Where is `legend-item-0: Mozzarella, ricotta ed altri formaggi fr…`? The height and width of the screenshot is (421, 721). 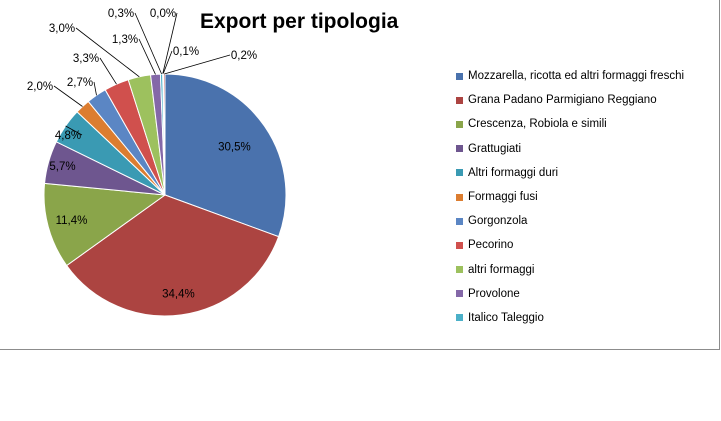
legend-item-0: Mozzarella, ricotta ed altri formaggi fr… is located at coordinates (587, 76).